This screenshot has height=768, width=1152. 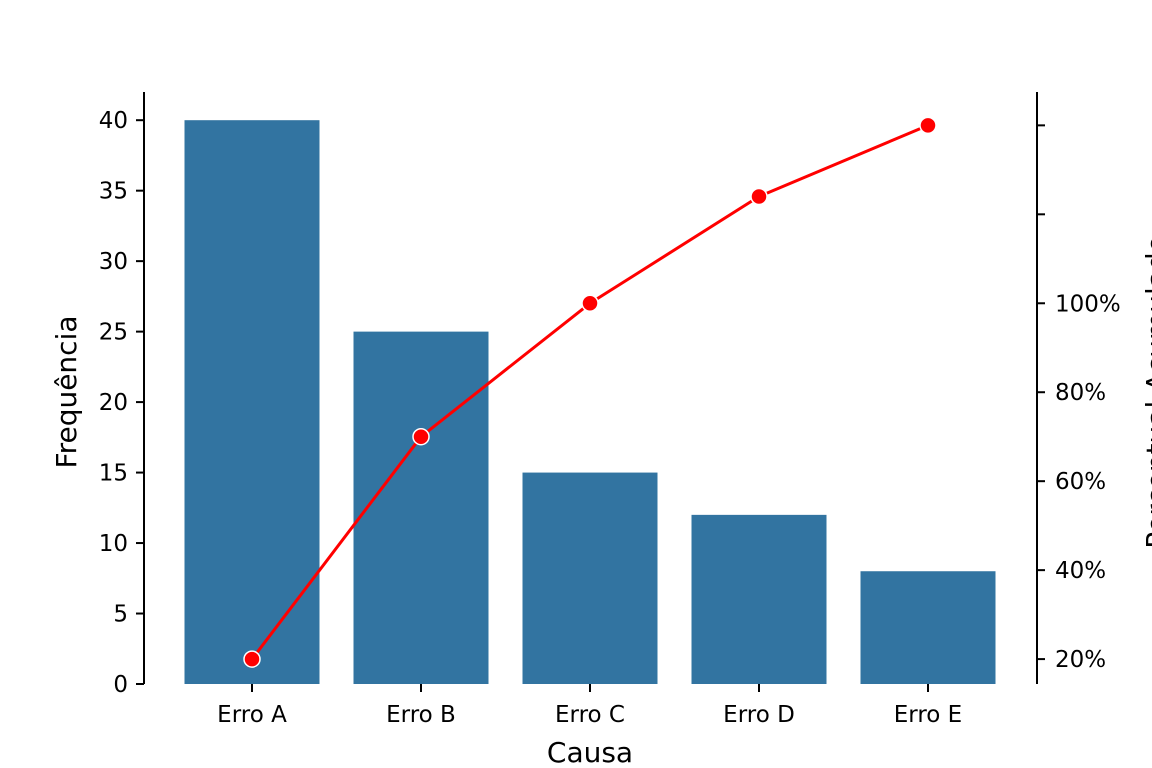 I want to click on y-tick-label: 20, so click(x=113, y=403).